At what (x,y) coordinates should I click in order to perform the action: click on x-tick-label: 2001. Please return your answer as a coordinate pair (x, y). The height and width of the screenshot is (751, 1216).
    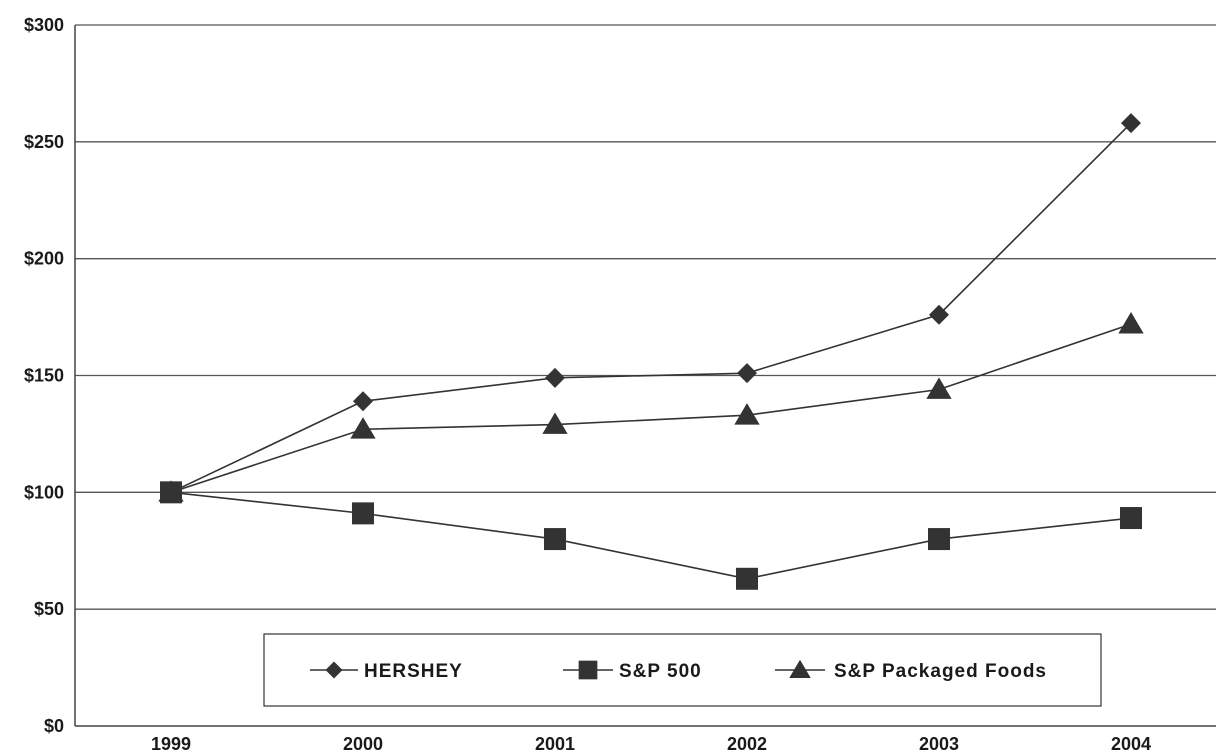
    Looking at the image, I should click on (555, 742).